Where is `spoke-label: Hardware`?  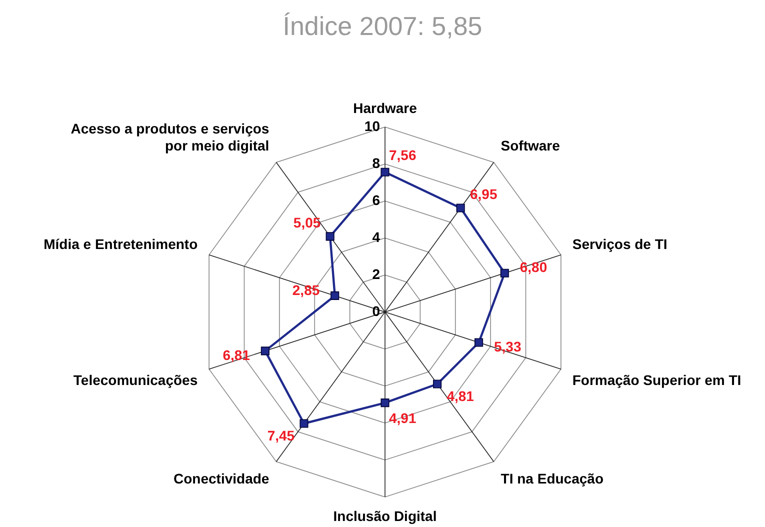
spoke-label: Hardware is located at coordinates (385, 108).